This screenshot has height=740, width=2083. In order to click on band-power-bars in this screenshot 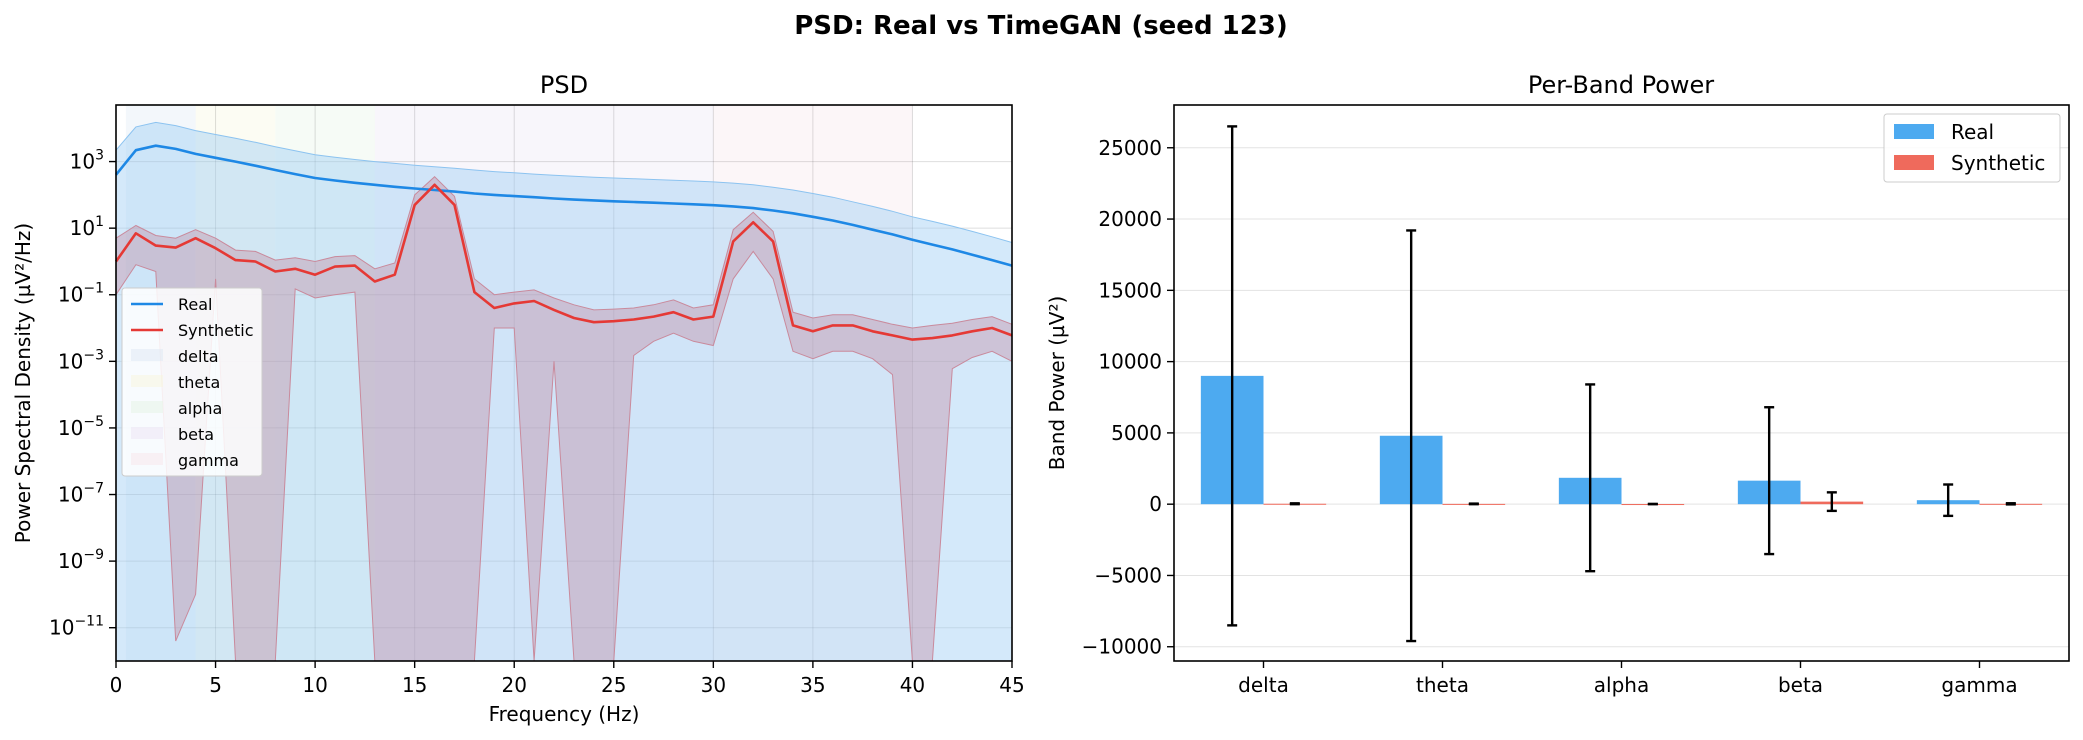, I will do `click(1621, 440)`.